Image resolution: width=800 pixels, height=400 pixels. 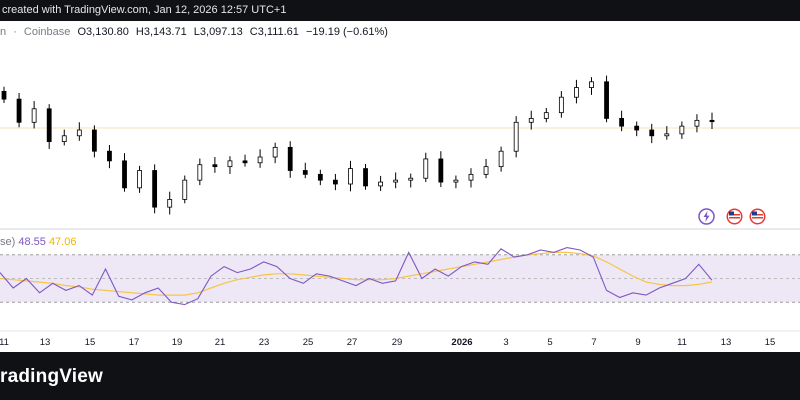 I want to click on x-tick-label: 2026, so click(x=461, y=342).